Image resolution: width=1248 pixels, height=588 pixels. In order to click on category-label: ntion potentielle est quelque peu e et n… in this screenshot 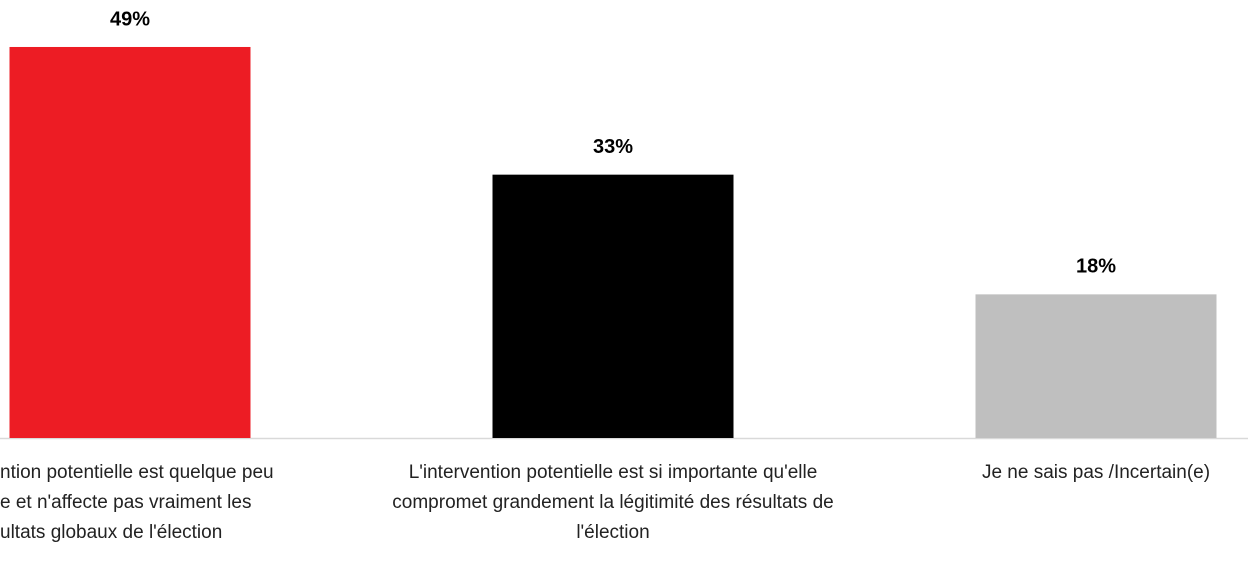, I will do `click(137, 502)`.